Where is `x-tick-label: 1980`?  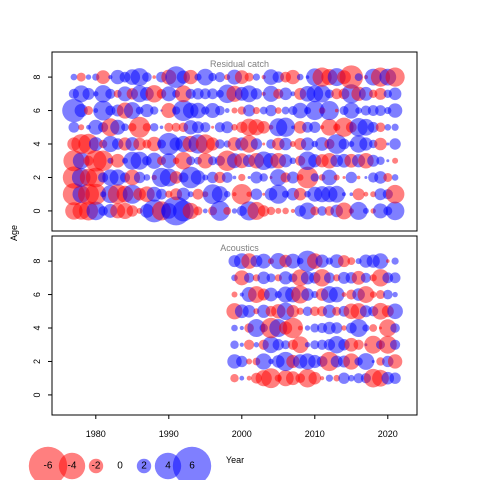
x-tick-label: 1980 is located at coordinates (96, 434).